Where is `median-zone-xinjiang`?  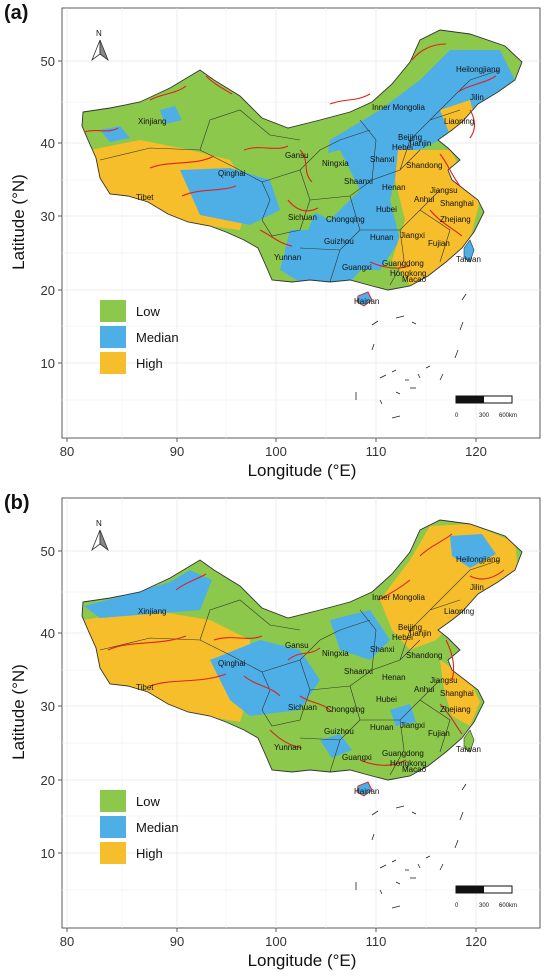
median-zone-xinjiang is located at coordinates (148, 594).